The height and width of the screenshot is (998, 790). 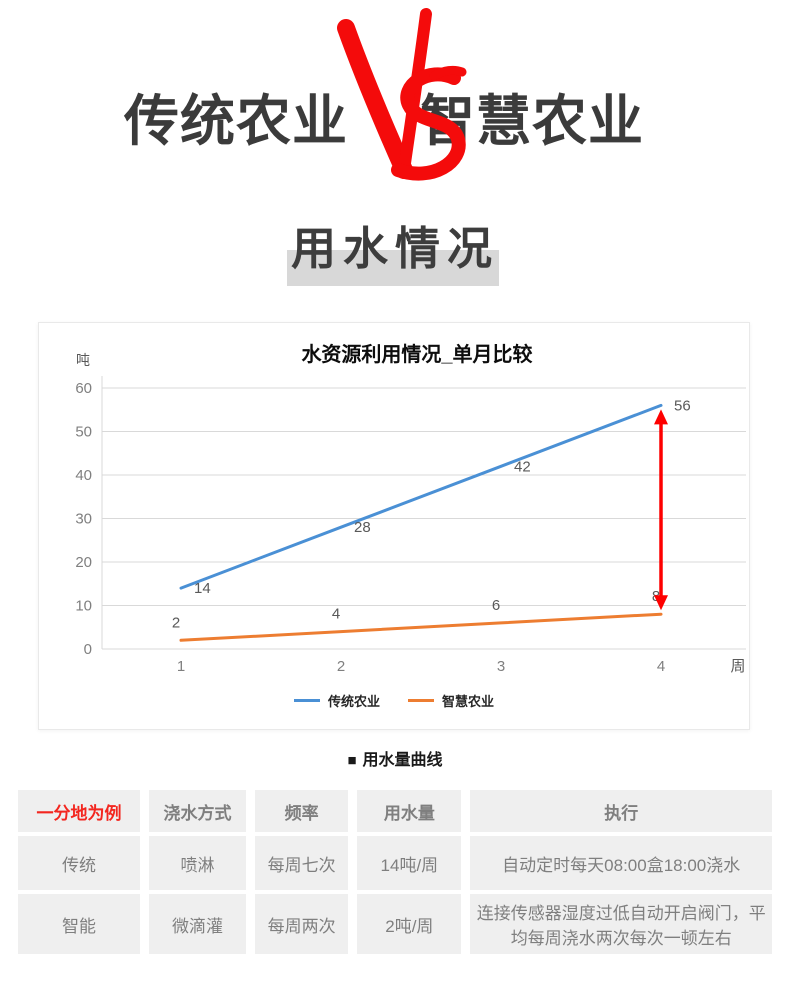 I want to click on y-tick-label: 50, so click(x=83, y=432).